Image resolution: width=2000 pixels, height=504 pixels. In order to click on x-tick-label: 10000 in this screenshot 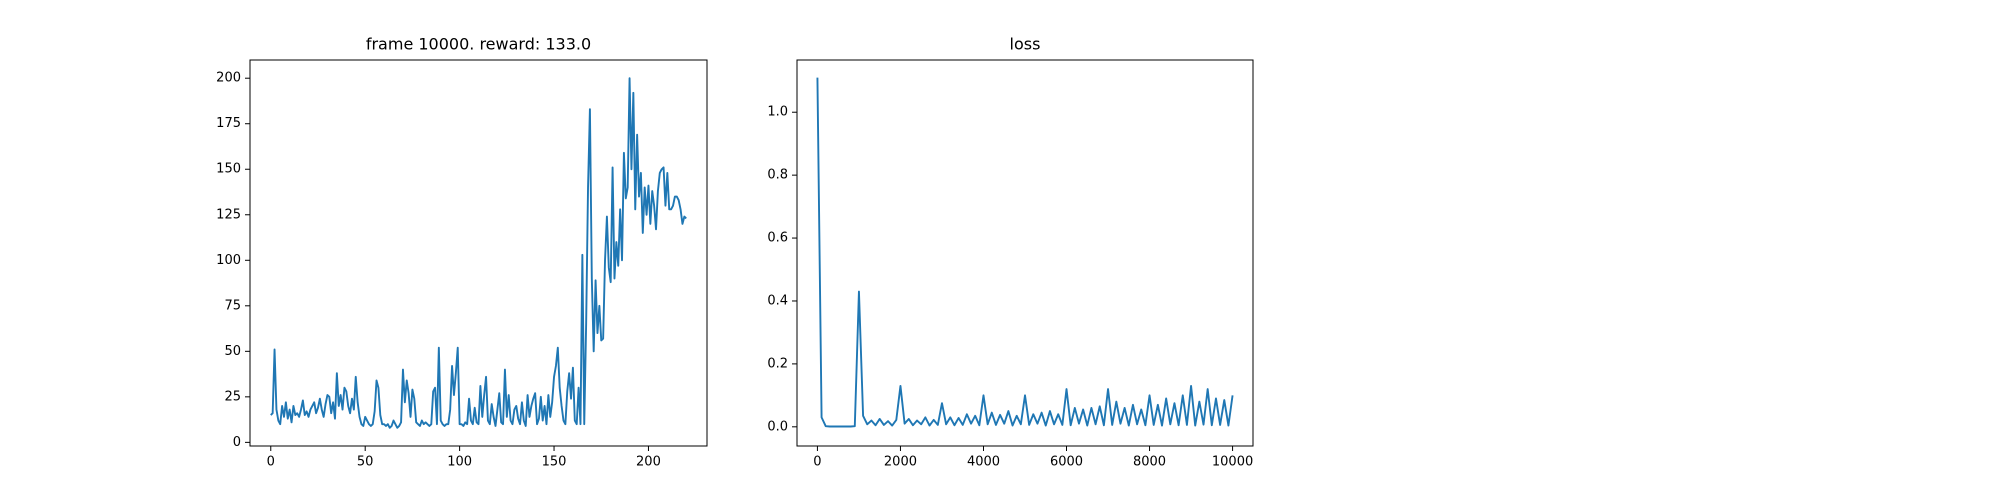, I will do `click(1232, 462)`.